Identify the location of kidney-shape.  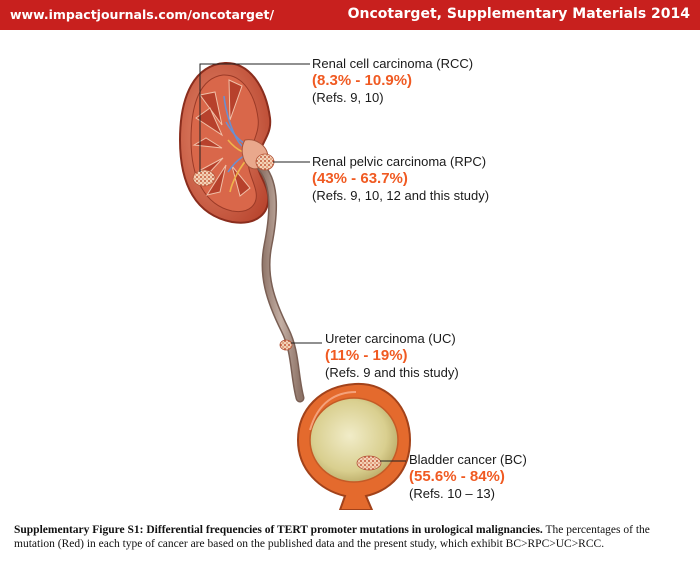
(225, 142).